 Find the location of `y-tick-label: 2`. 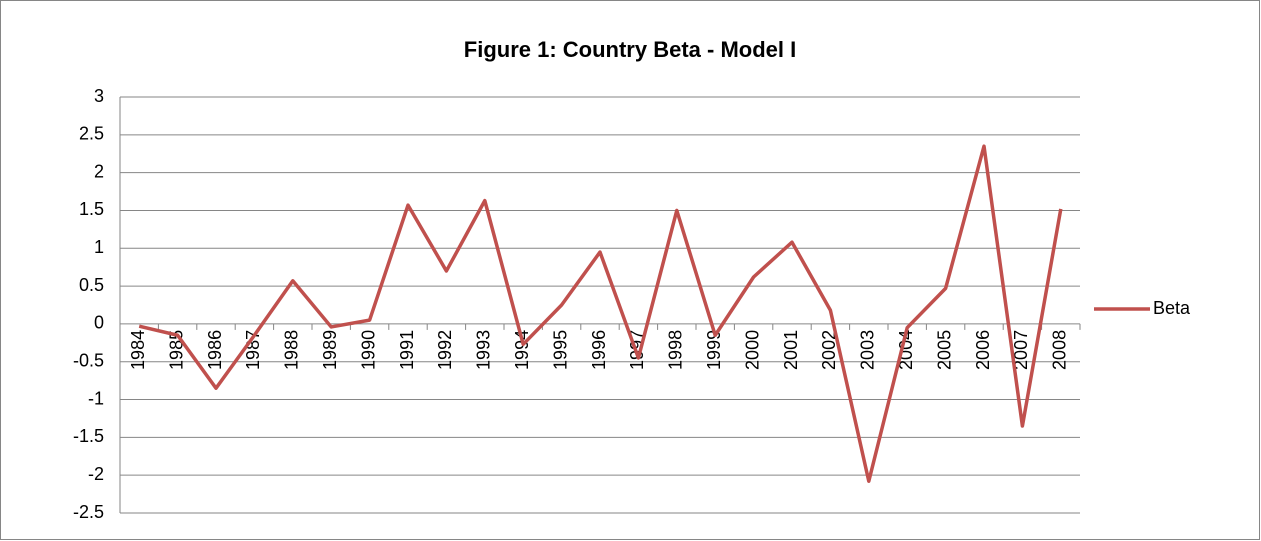

y-tick-label: 2 is located at coordinates (99, 171).